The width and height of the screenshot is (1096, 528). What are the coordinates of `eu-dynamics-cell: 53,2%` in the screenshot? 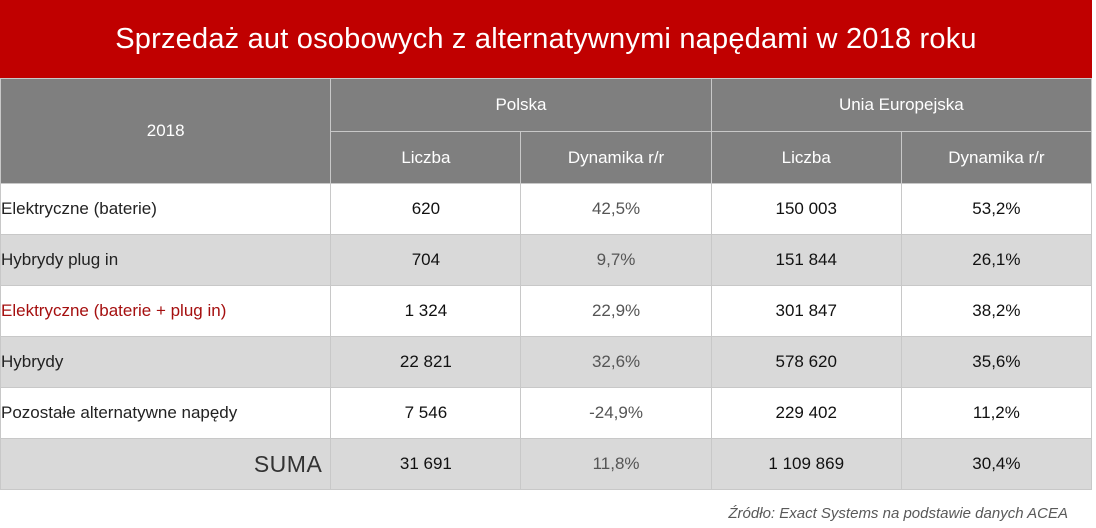 It's located at (996, 209).